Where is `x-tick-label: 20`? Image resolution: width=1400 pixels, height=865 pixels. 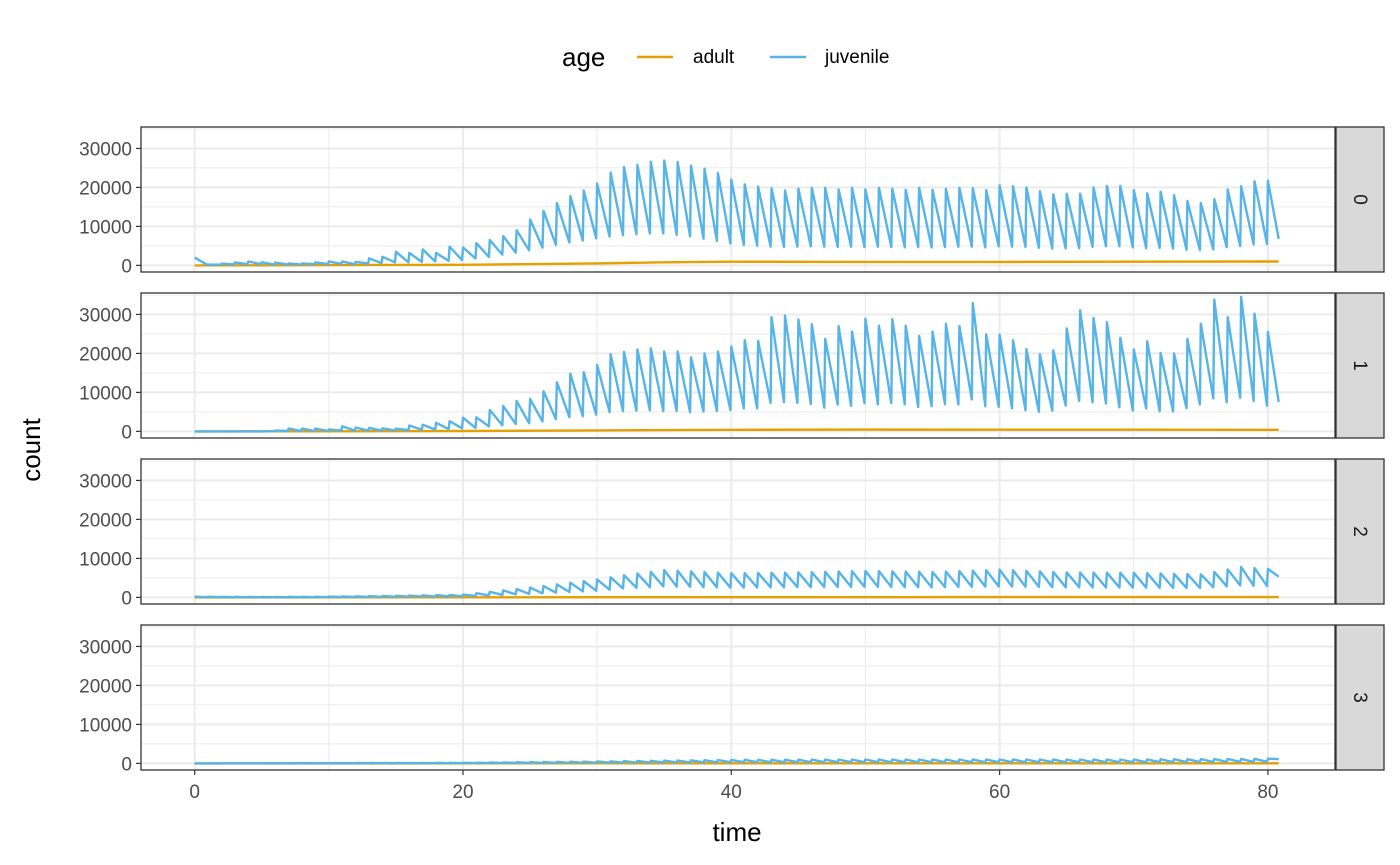
x-tick-label: 20 is located at coordinates (462, 792).